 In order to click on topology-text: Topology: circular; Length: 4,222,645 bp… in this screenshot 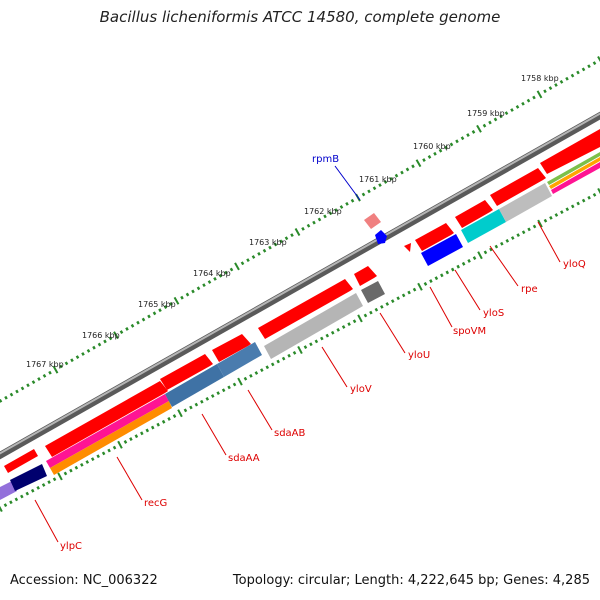, I will do `click(411, 580)`.